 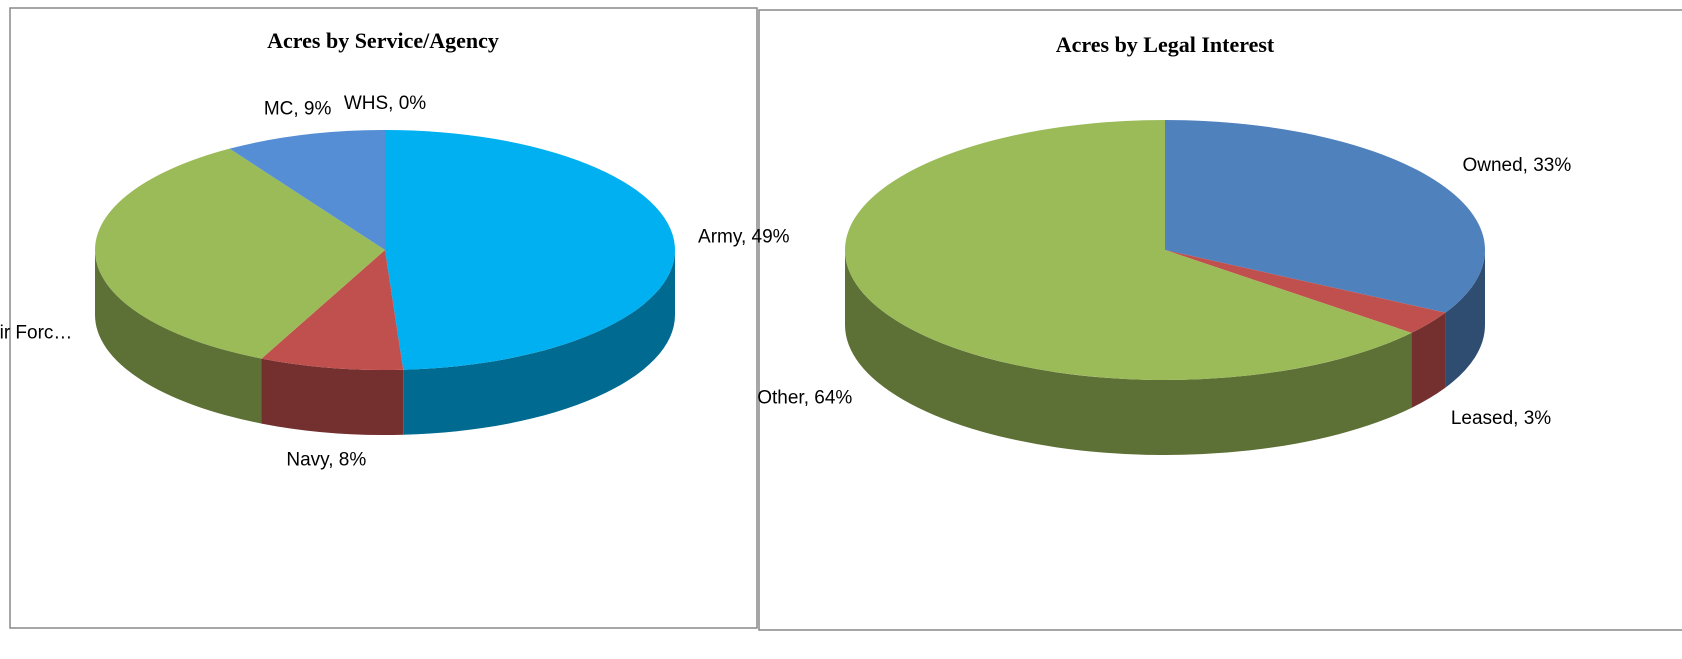 What do you see at coordinates (744, 237) in the screenshot?
I see `data-label: Army, 49%` at bounding box center [744, 237].